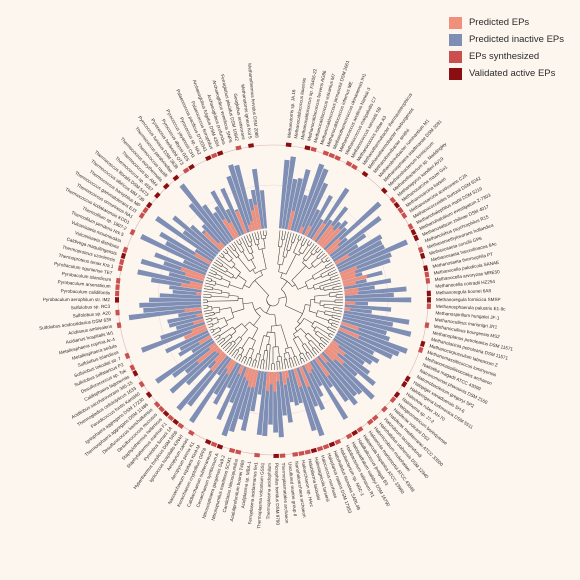  What do you see at coordinates (499, 22) in the screenshot?
I see `legend-label: Predicted EPs` at bounding box center [499, 22].